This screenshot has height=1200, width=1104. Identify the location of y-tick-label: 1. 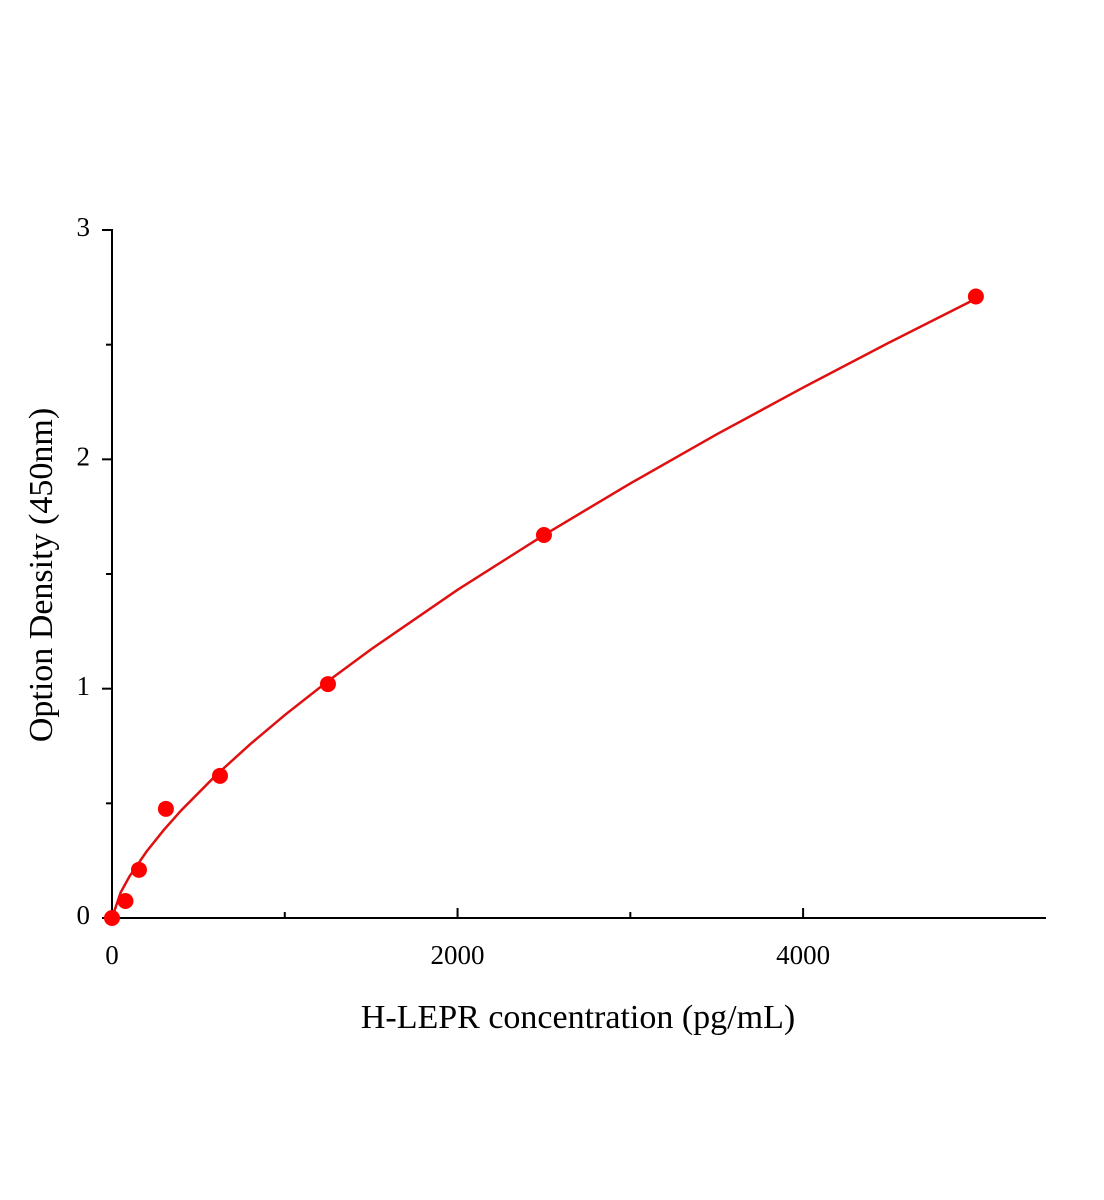
(84, 686).